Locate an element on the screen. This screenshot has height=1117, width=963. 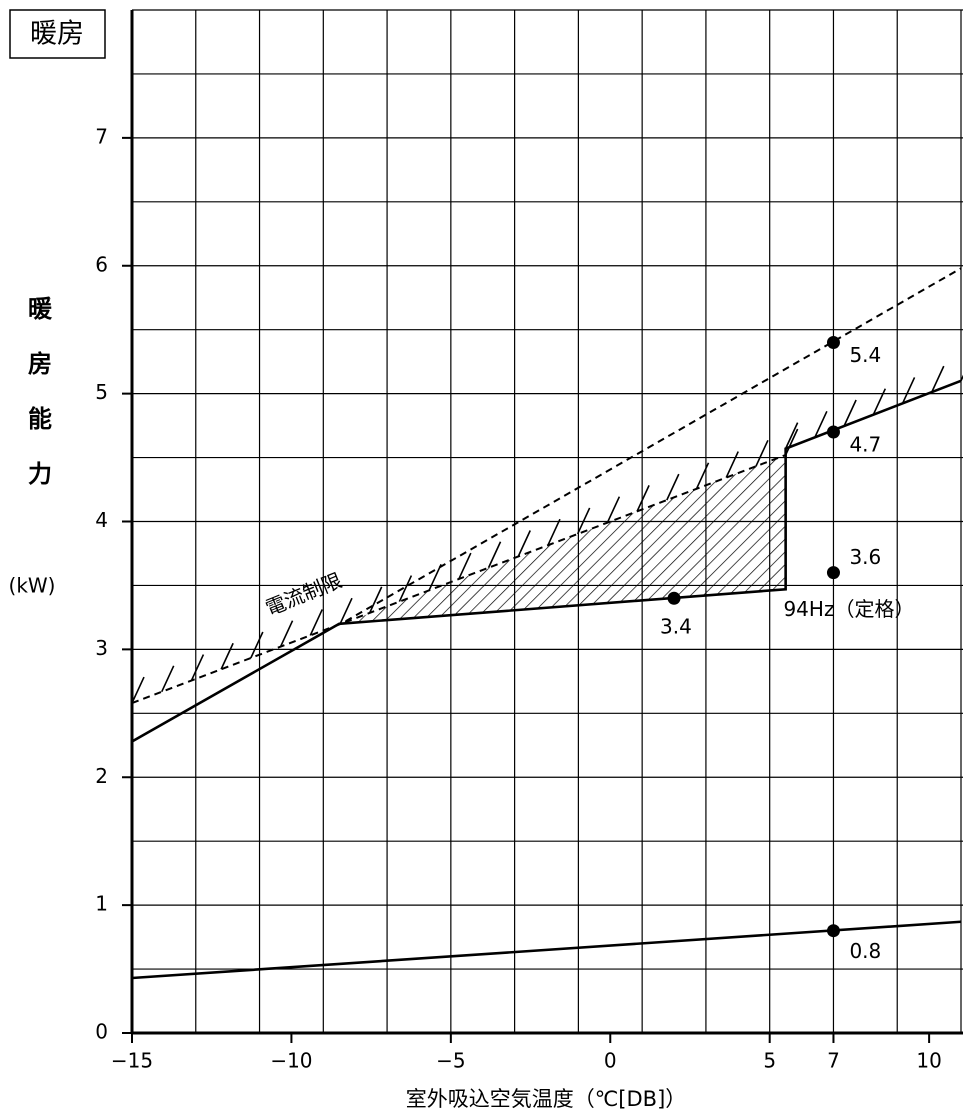
rated-label: 94Hz（定格） is located at coordinates (848, 609).